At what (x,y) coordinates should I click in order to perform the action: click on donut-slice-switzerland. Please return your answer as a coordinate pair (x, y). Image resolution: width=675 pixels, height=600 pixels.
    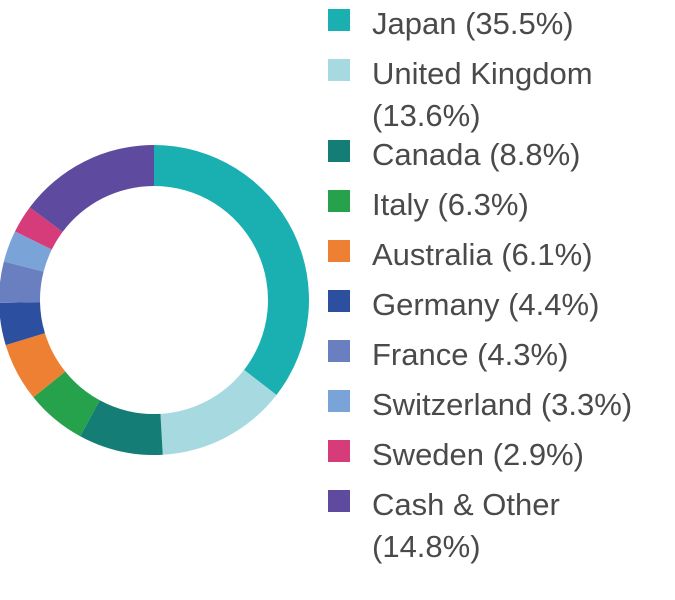
    Looking at the image, I should click on (27, 251).